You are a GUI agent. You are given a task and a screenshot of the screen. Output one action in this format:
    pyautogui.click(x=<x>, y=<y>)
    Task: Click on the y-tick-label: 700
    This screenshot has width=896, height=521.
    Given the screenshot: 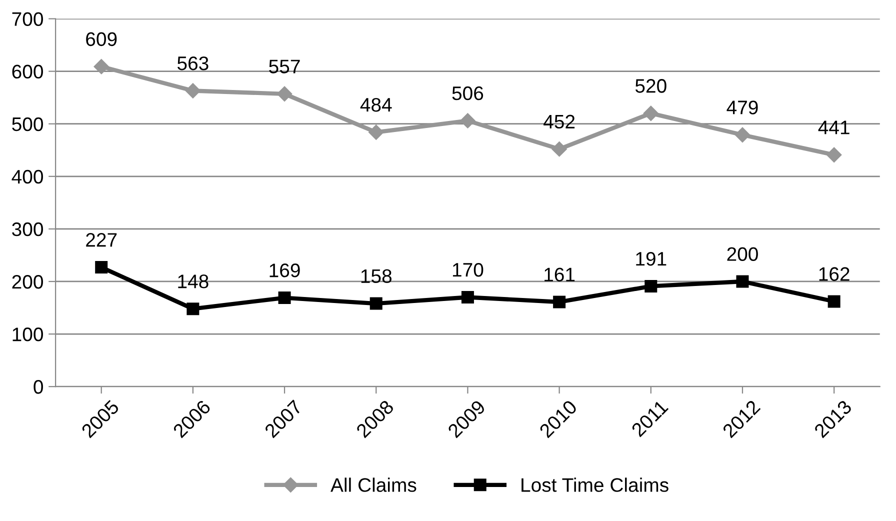 What is the action you would take?
    pyautogui.click(x=27, y=19)
    